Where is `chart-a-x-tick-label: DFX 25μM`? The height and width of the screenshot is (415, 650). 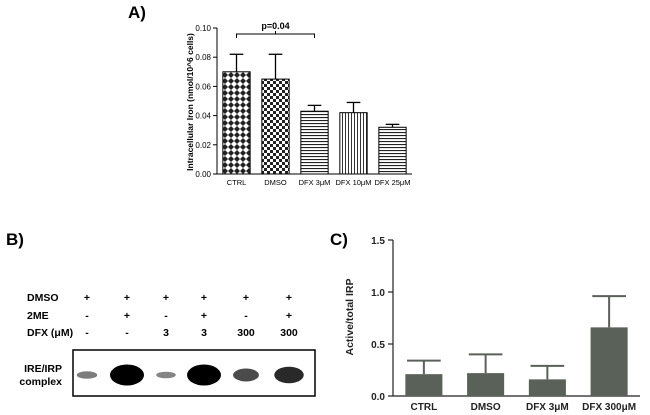
chart-a-x-tick-label: DFX 25μM is located at coordinates (393, 182).